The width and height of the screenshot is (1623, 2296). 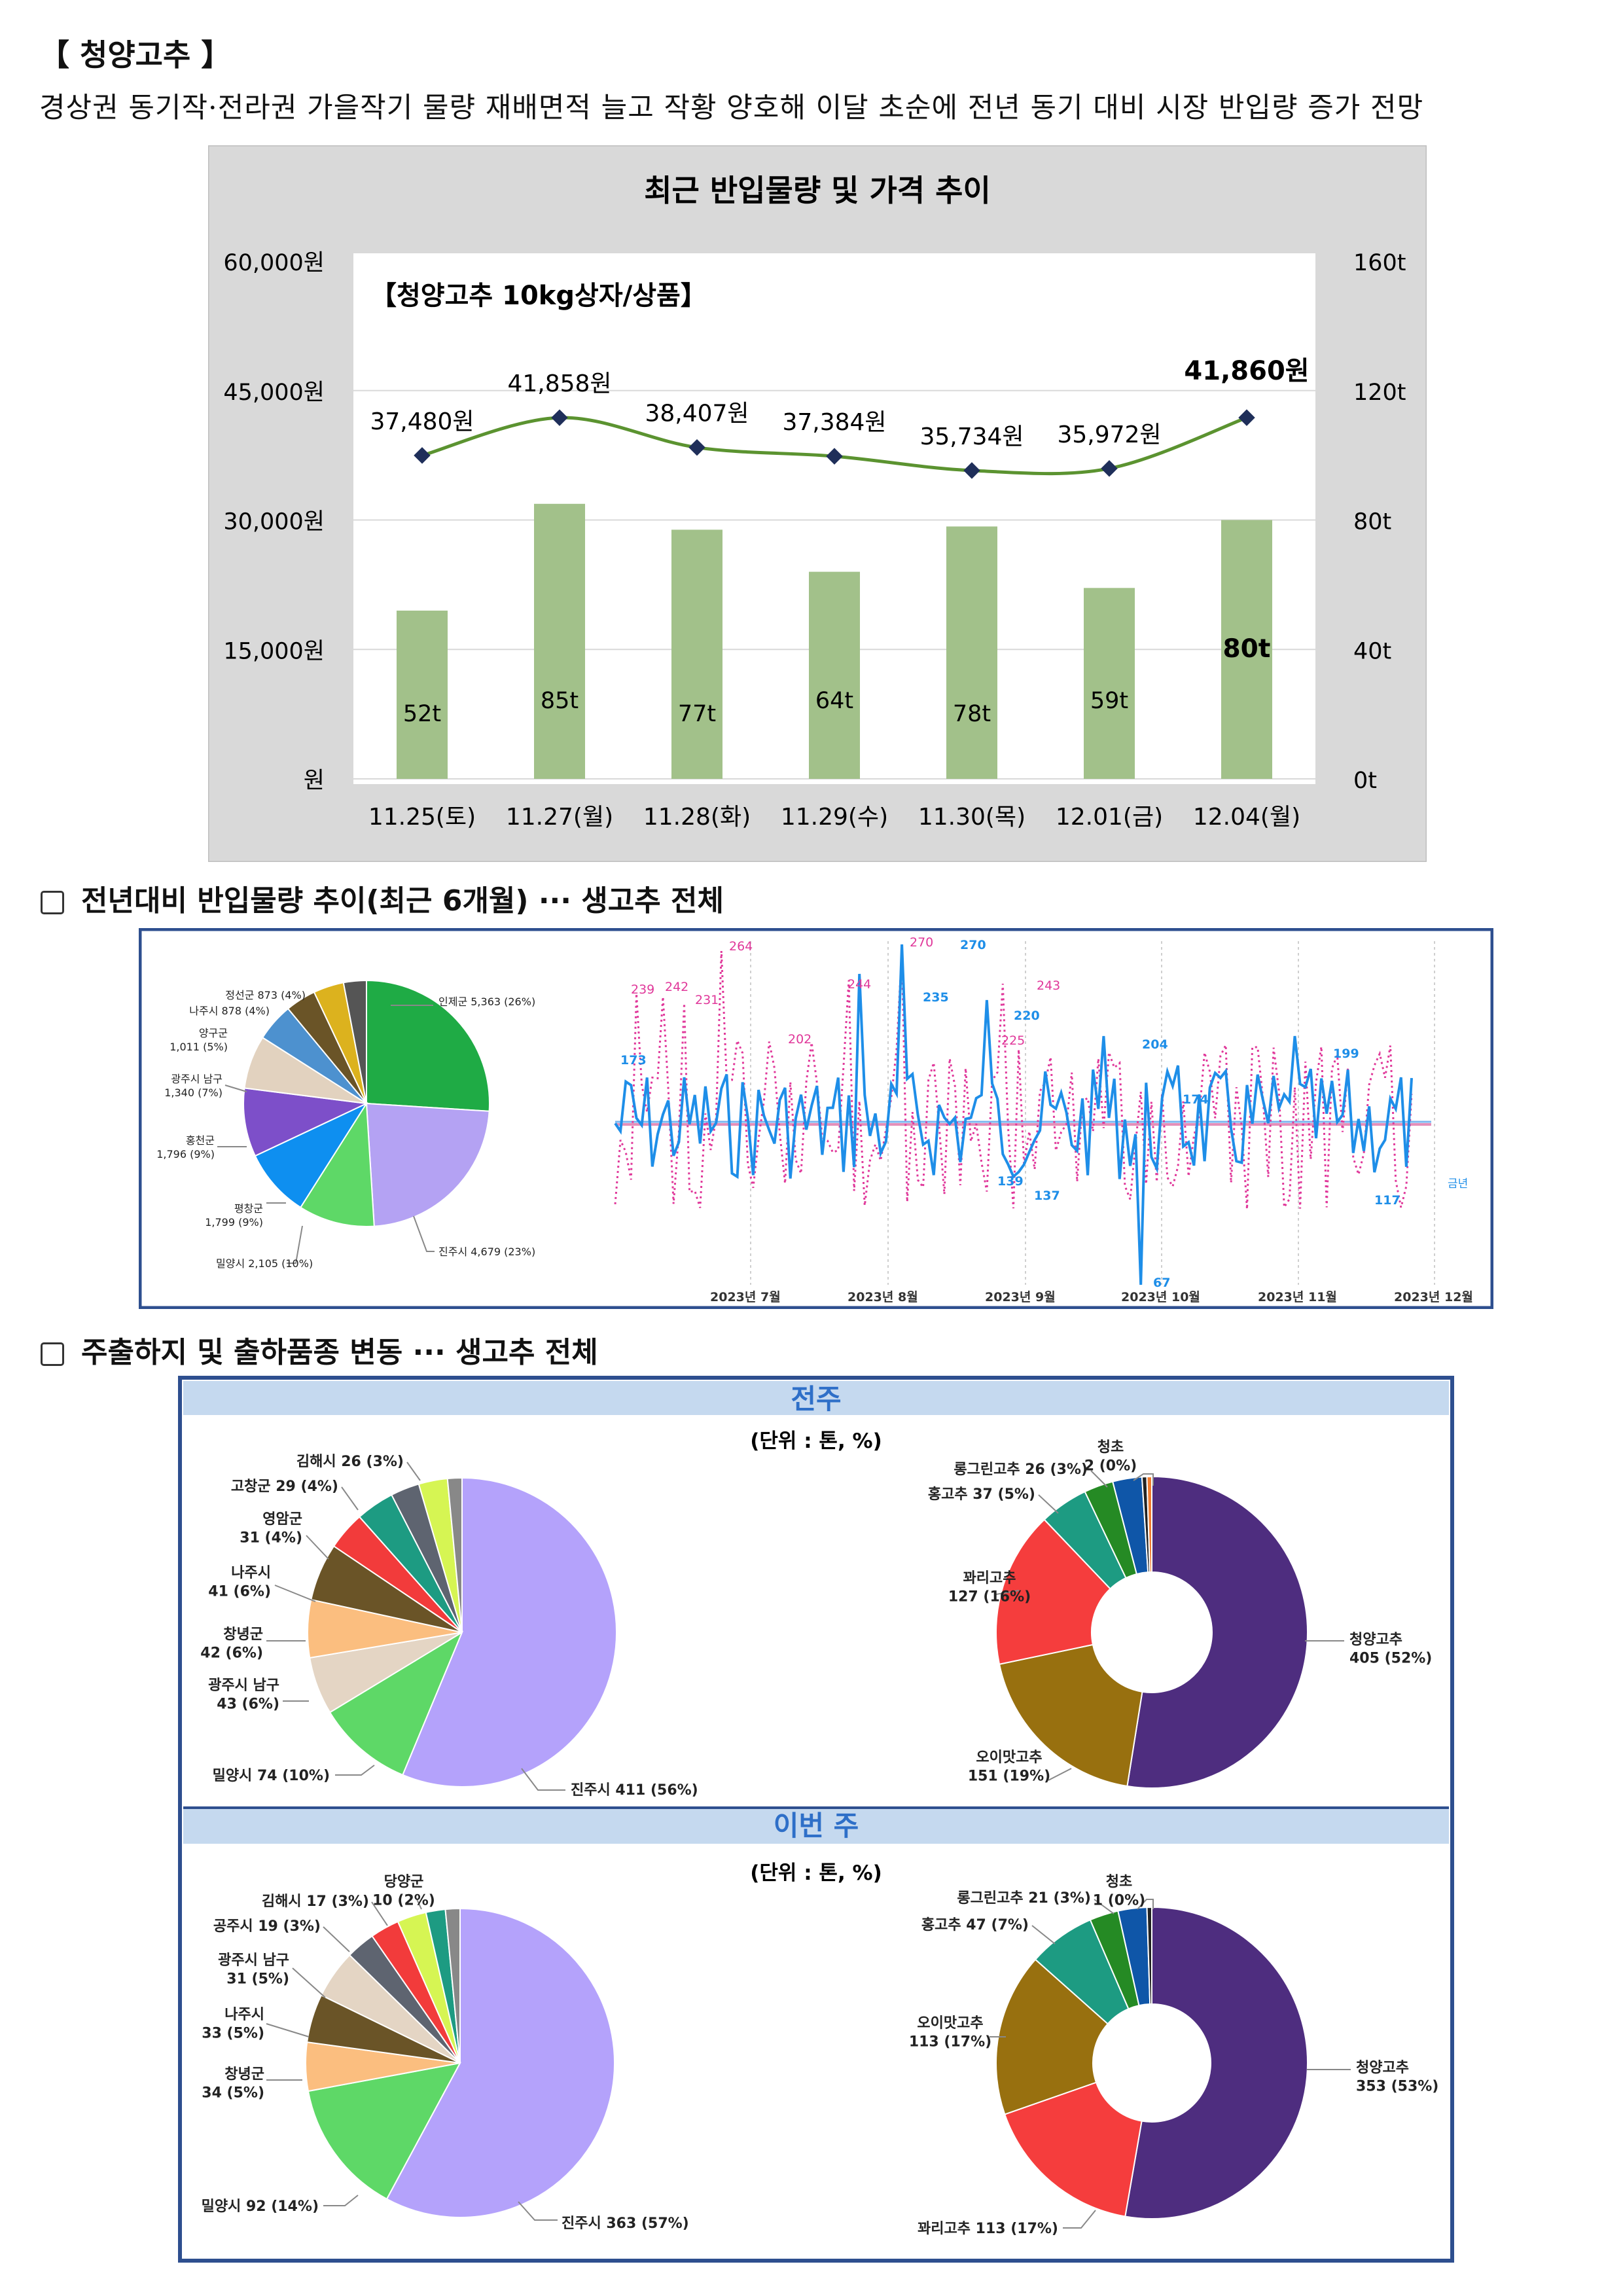 What do you see at coordinates (981, 1494) in the screenshot?
I see `pie-slice-label: 홍고추 37 (5%)` at bounding box center [981, 1494].